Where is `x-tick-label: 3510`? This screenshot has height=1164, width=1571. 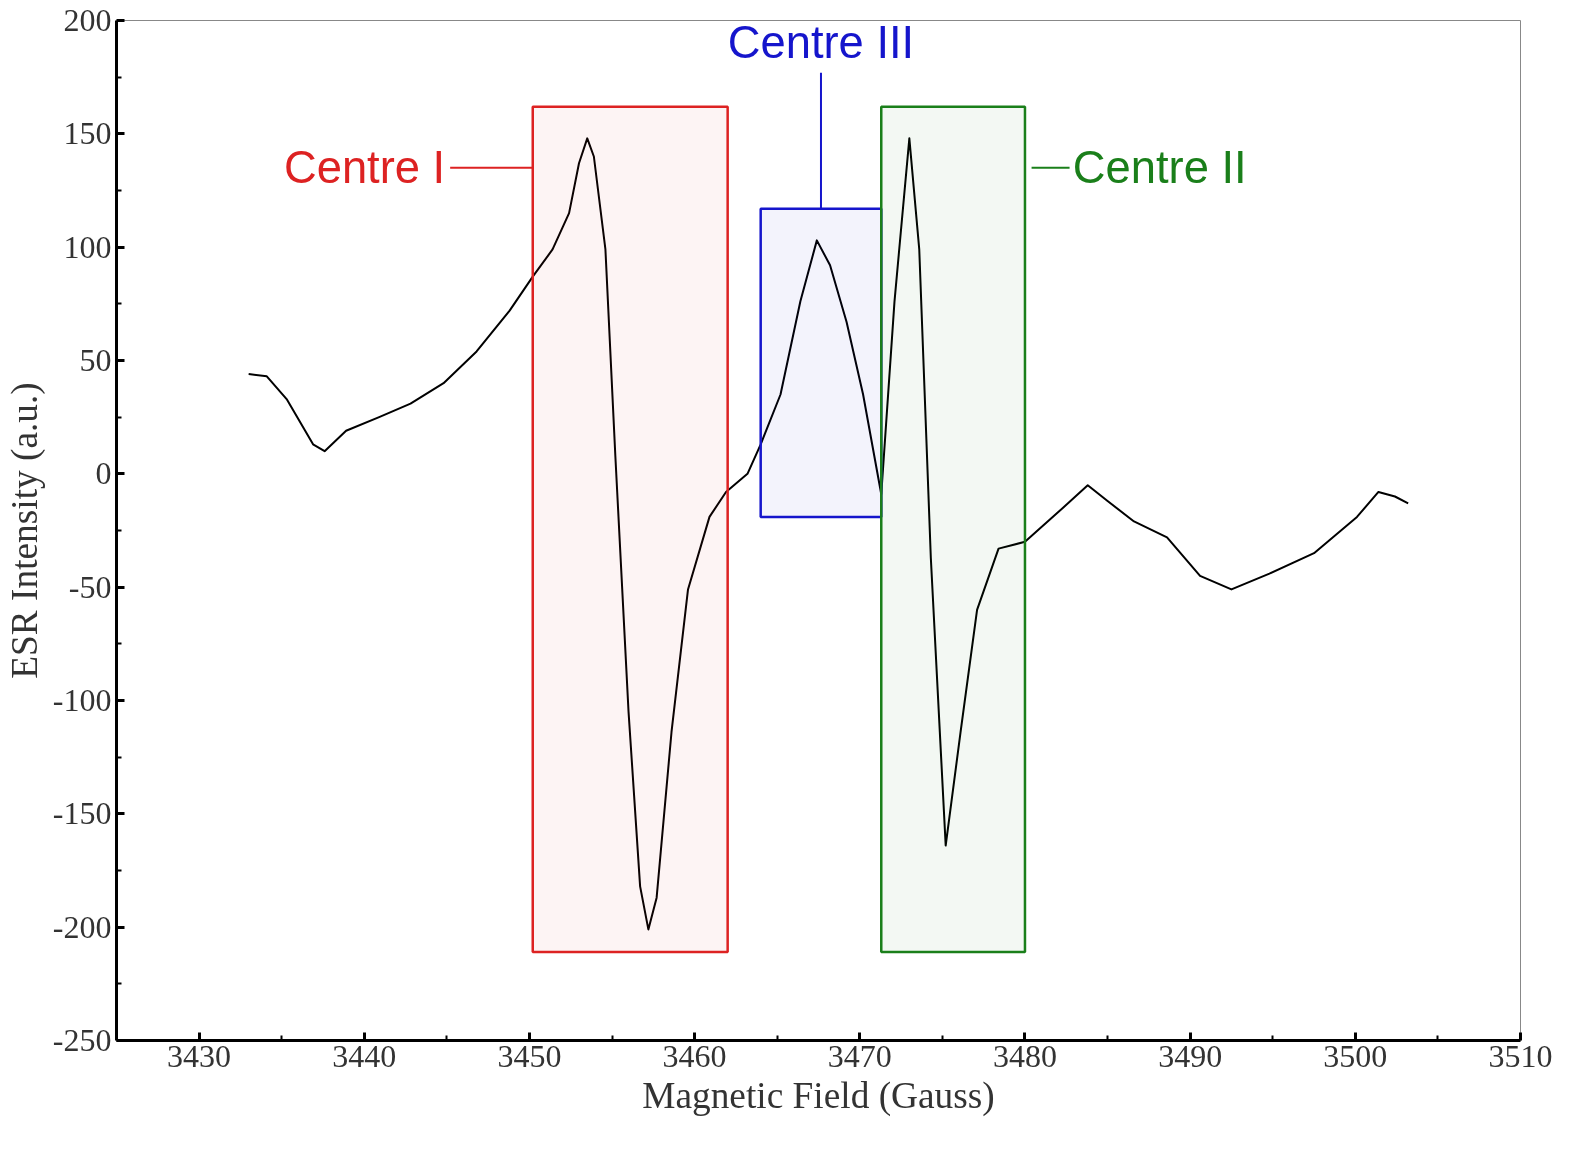 x-tick-label: 3510 is located at coordinates (1520, 1055).